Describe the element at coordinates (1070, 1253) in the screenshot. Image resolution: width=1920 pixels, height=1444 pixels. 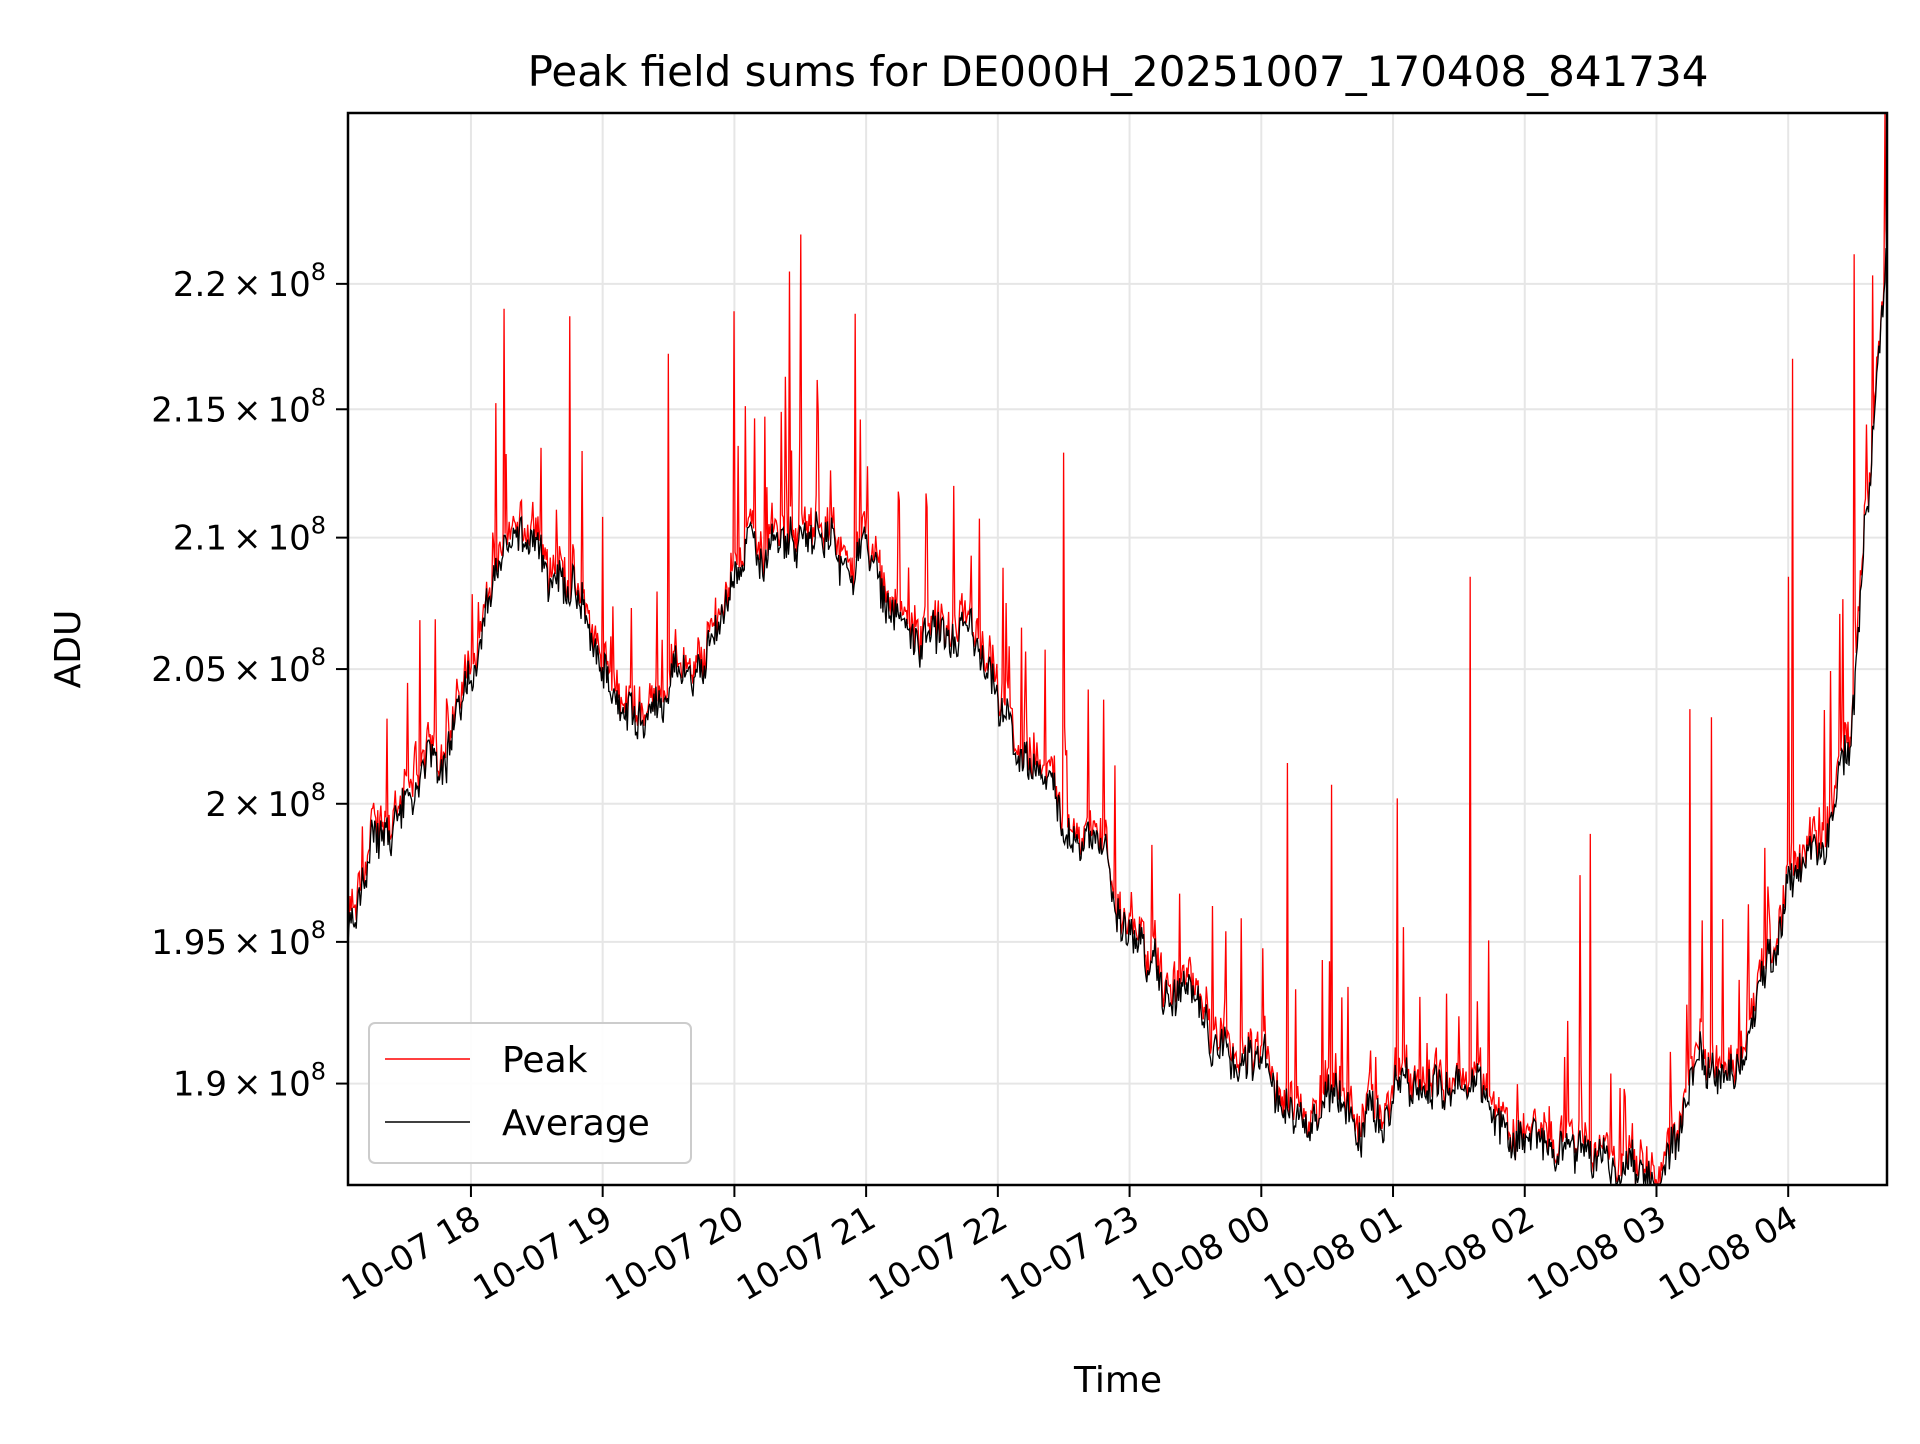
I see `x-tick-label: 10-07 23` at that location.